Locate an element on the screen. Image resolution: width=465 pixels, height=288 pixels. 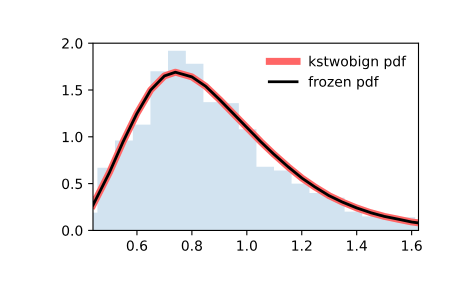
legend-label: frozen pdf is located at coordinates (343, 83).